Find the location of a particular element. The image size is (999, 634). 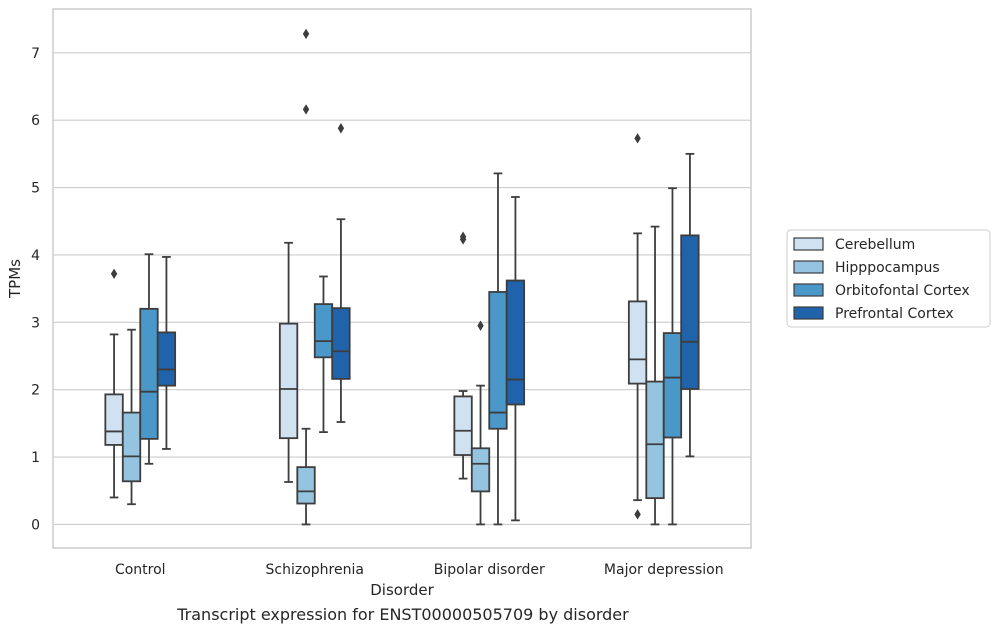

legend-item: Cerebellum is located at coordinates (854, 245).